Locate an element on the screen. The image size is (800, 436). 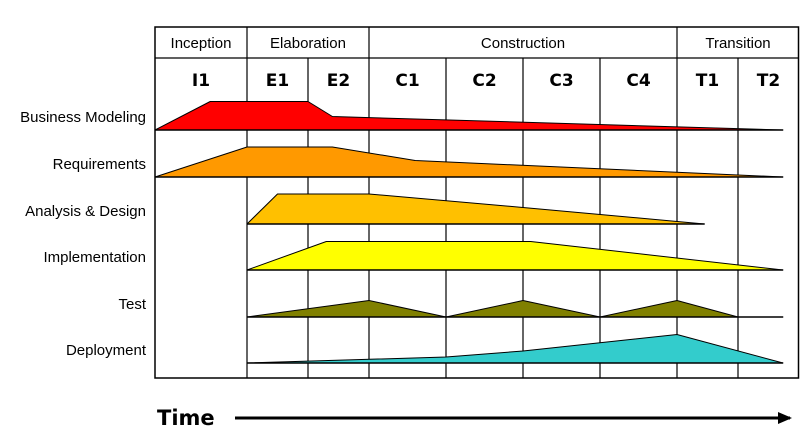
discipline-label: Analysis & Design is located at coordinates (85, 211).